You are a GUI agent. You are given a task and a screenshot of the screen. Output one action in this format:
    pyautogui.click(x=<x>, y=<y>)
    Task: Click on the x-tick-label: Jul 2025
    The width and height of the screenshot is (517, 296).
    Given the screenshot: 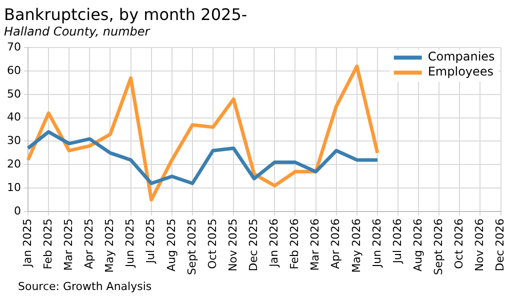 What is the action you would take?
    pyautogui.click(x=151, y=241)
    